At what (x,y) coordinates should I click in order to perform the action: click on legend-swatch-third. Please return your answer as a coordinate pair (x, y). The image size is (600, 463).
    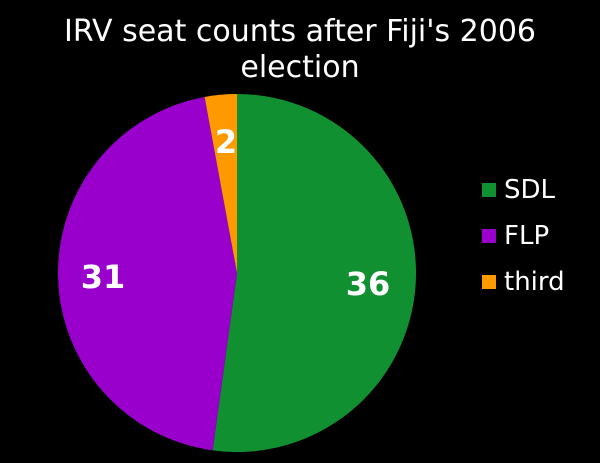
    Looking at the image, I should click on (489, 282).